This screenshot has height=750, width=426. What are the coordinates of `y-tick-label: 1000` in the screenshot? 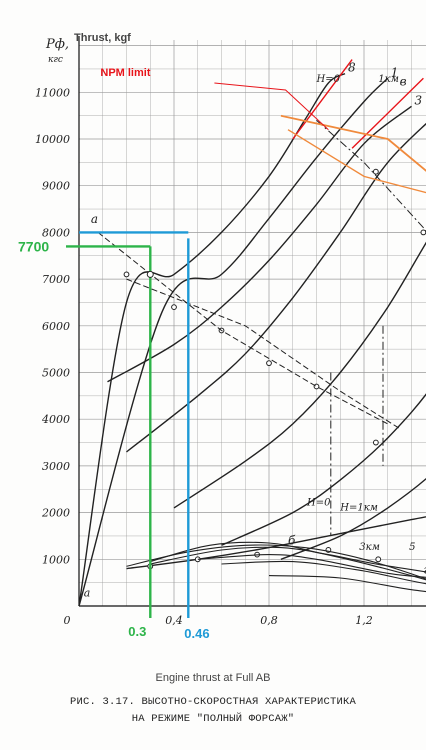 It's located at (56, 559).